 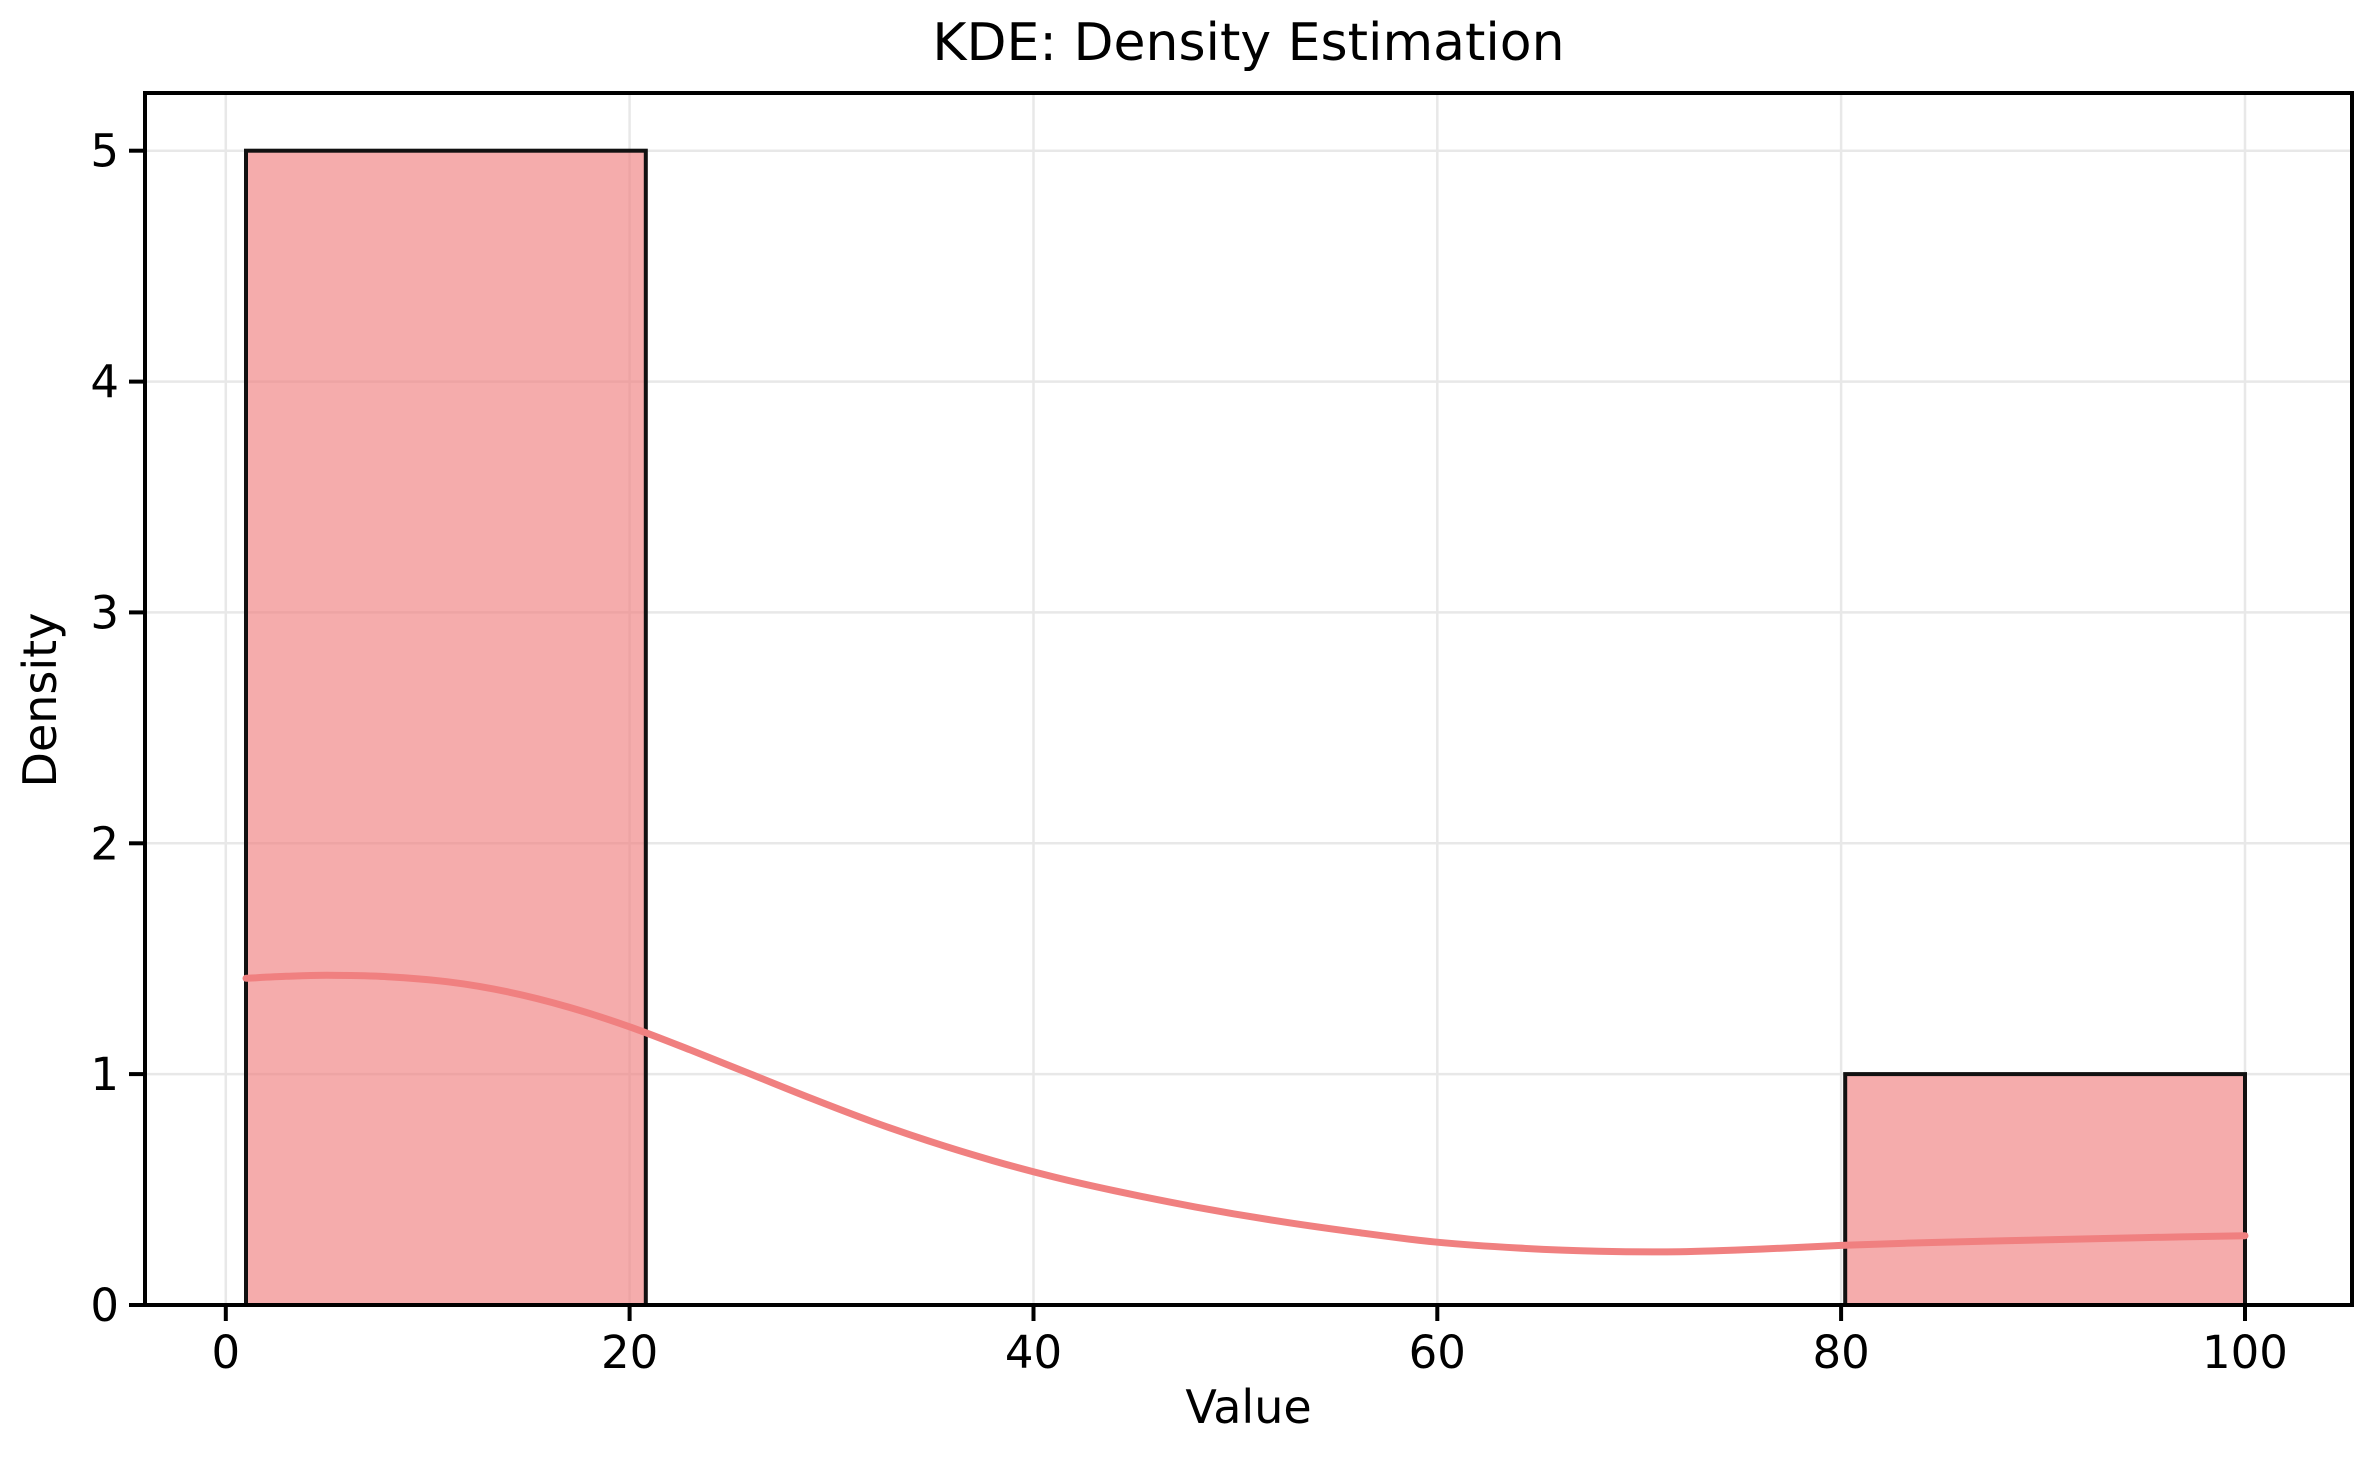 What do you see at coordinates (1248, 1407) in the screenshot?
I see `x-axis-label: Value` at bounding box center [1248, 1407].